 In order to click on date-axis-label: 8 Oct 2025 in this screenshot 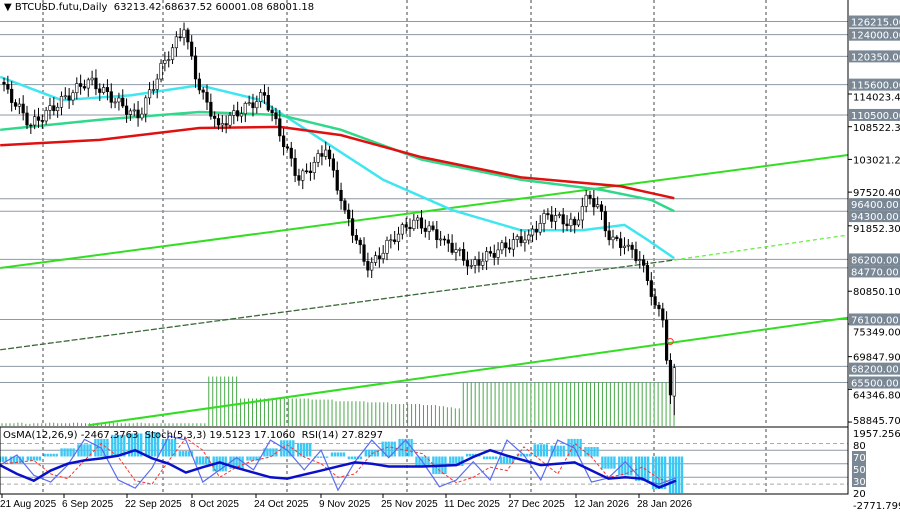, I will do `click(214, 504)`.